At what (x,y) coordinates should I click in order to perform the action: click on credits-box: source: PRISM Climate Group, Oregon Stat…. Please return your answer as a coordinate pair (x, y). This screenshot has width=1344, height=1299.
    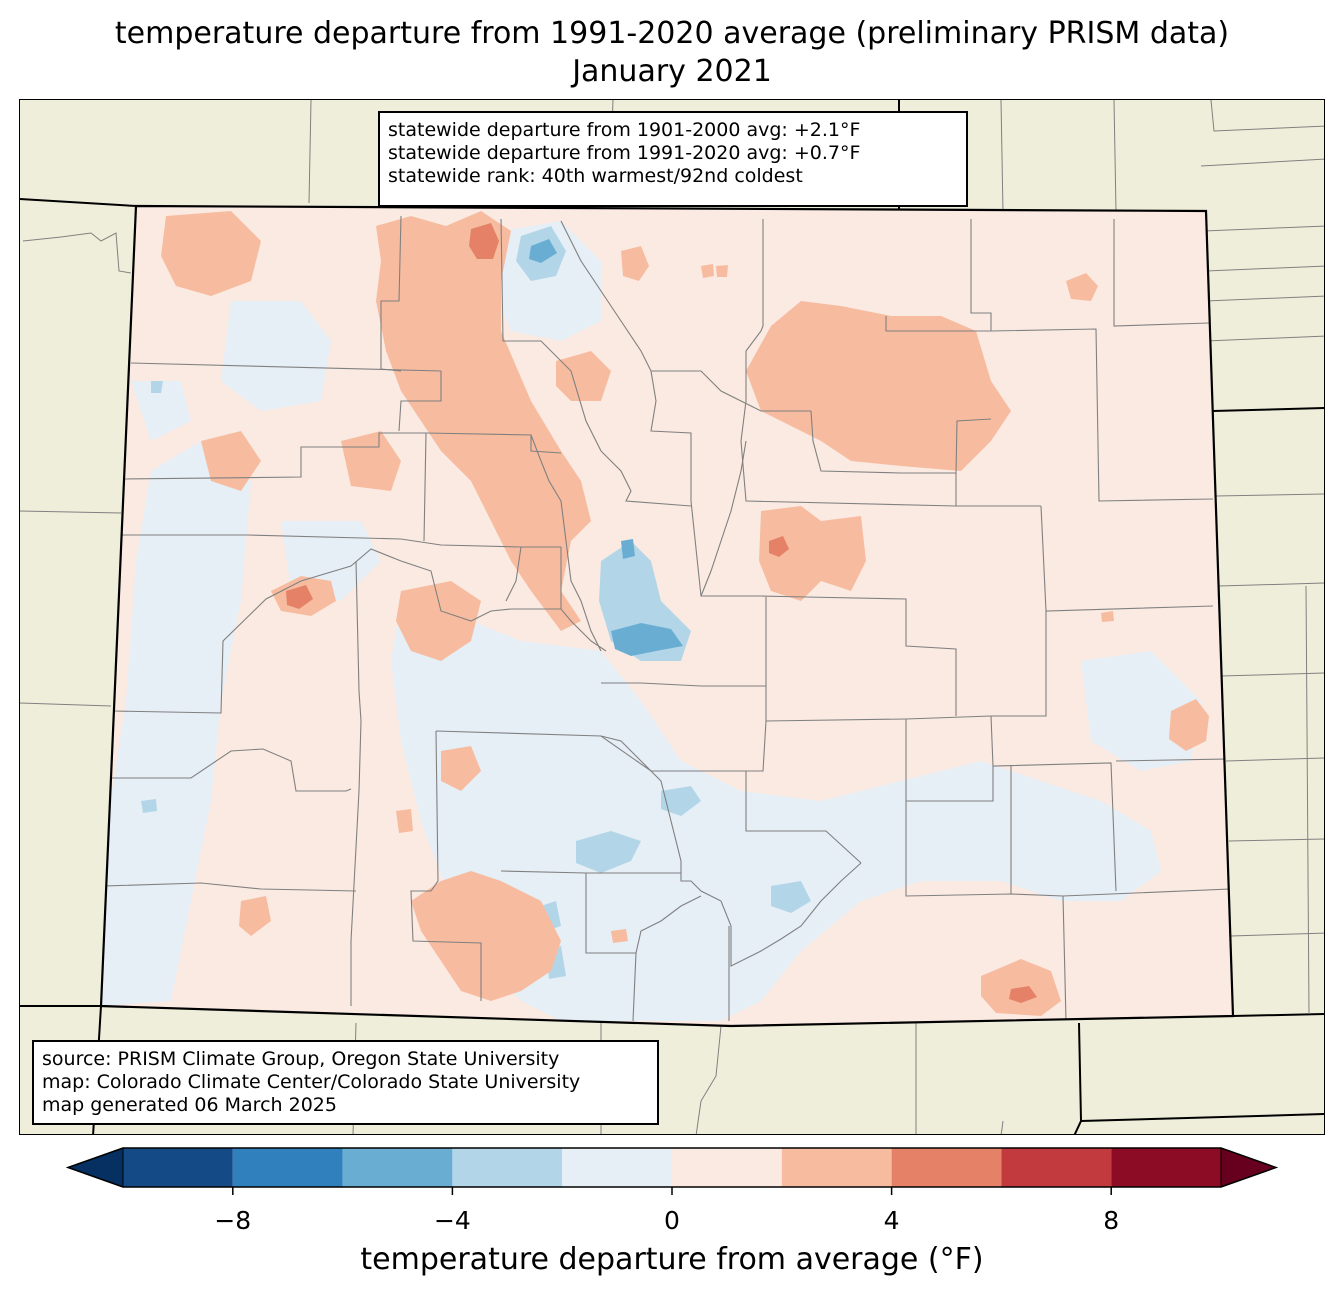
    Looking at the image, I should click on (345, 1082).